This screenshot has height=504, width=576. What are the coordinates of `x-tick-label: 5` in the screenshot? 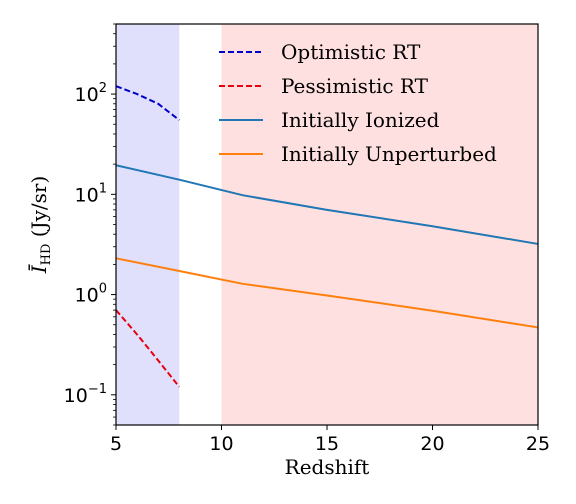 It's located at (116, 444).